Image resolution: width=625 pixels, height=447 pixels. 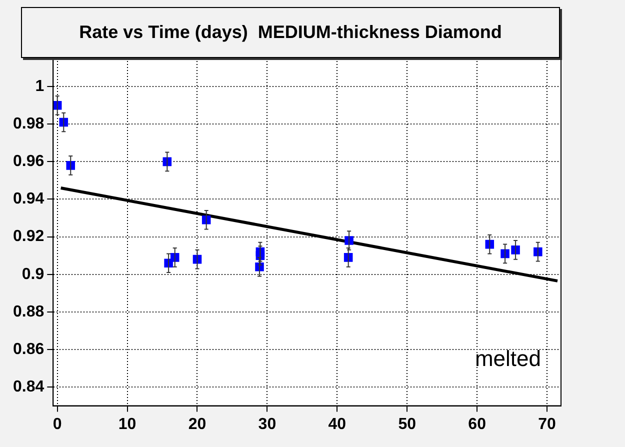 I want to click on y-tick-label: 0.96, so click(x=28, y=161).